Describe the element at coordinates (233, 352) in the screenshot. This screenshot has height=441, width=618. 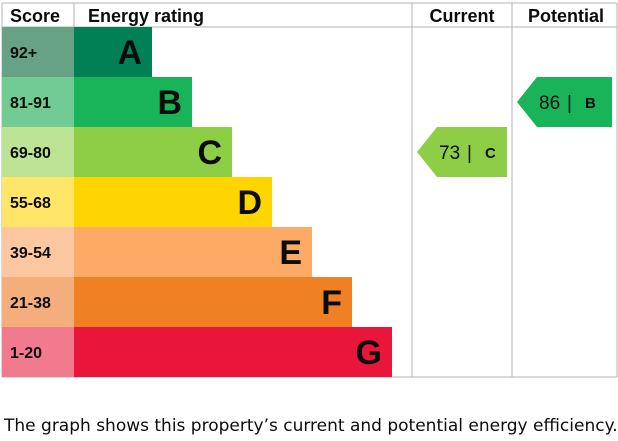
I see `rating-bar-g` at that location.